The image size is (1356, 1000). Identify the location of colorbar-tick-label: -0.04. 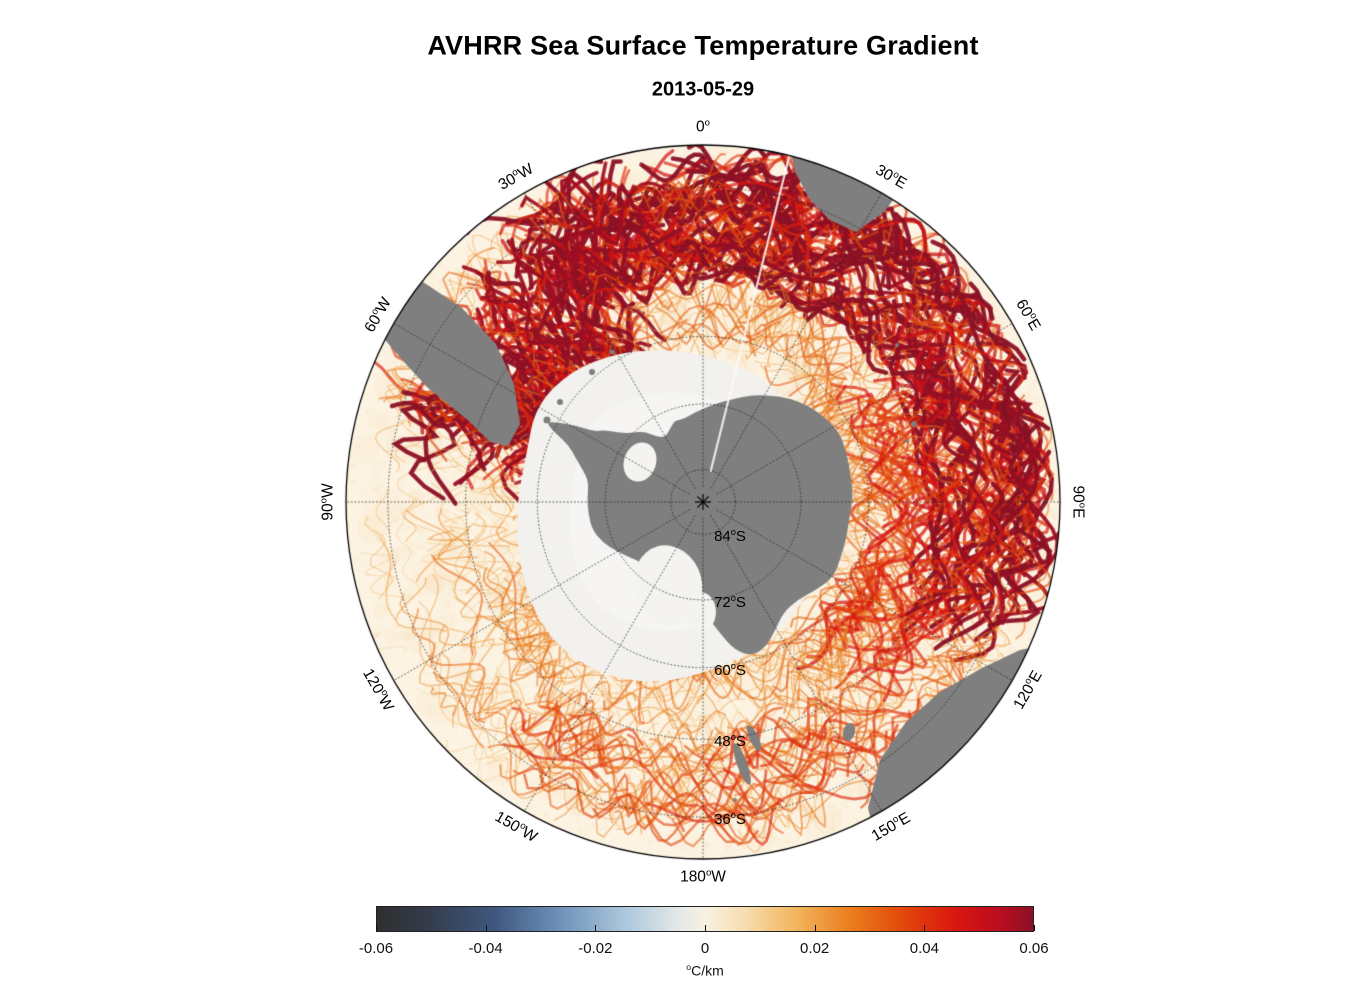
(485, 948).